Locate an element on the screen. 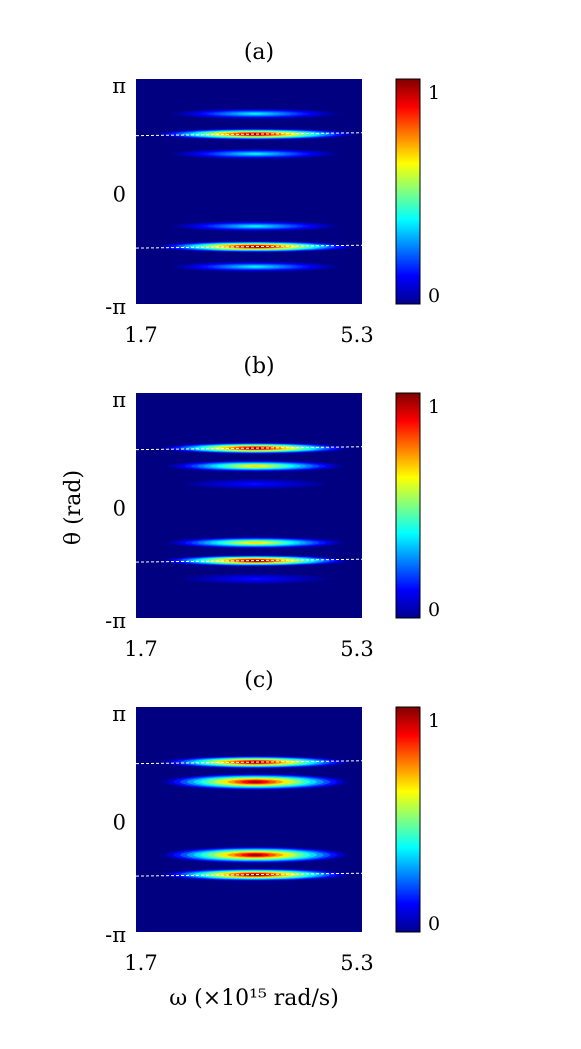  panel-title: (a) is located at coordinates (259, 52).